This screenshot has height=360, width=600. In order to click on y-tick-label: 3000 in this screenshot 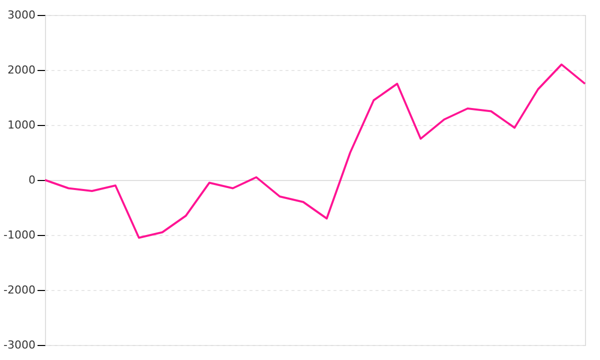, I will do `click(22, 15)`.